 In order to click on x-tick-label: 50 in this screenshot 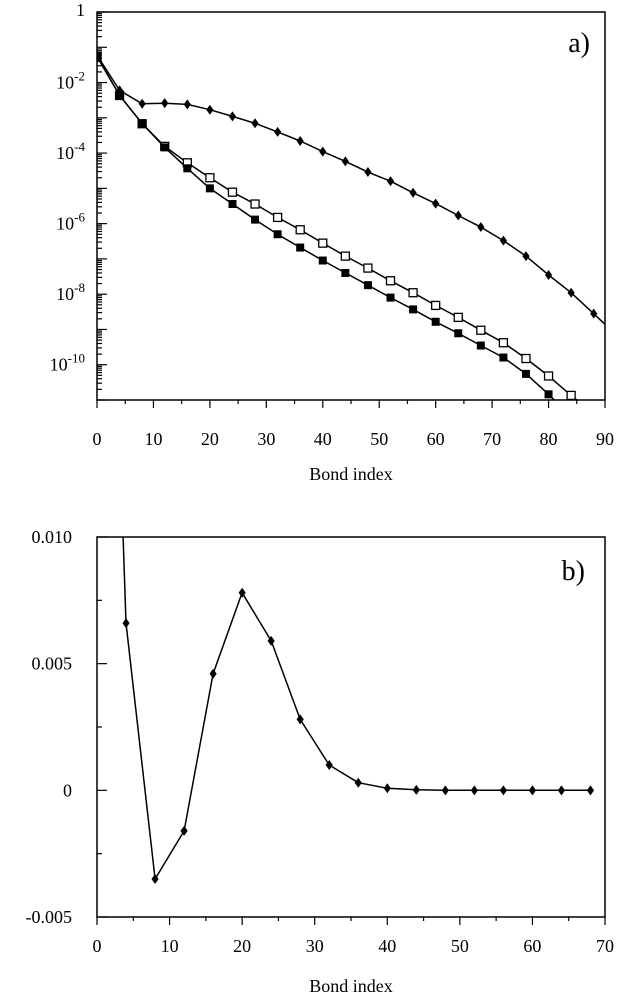, I will do `click(460, 946)`.